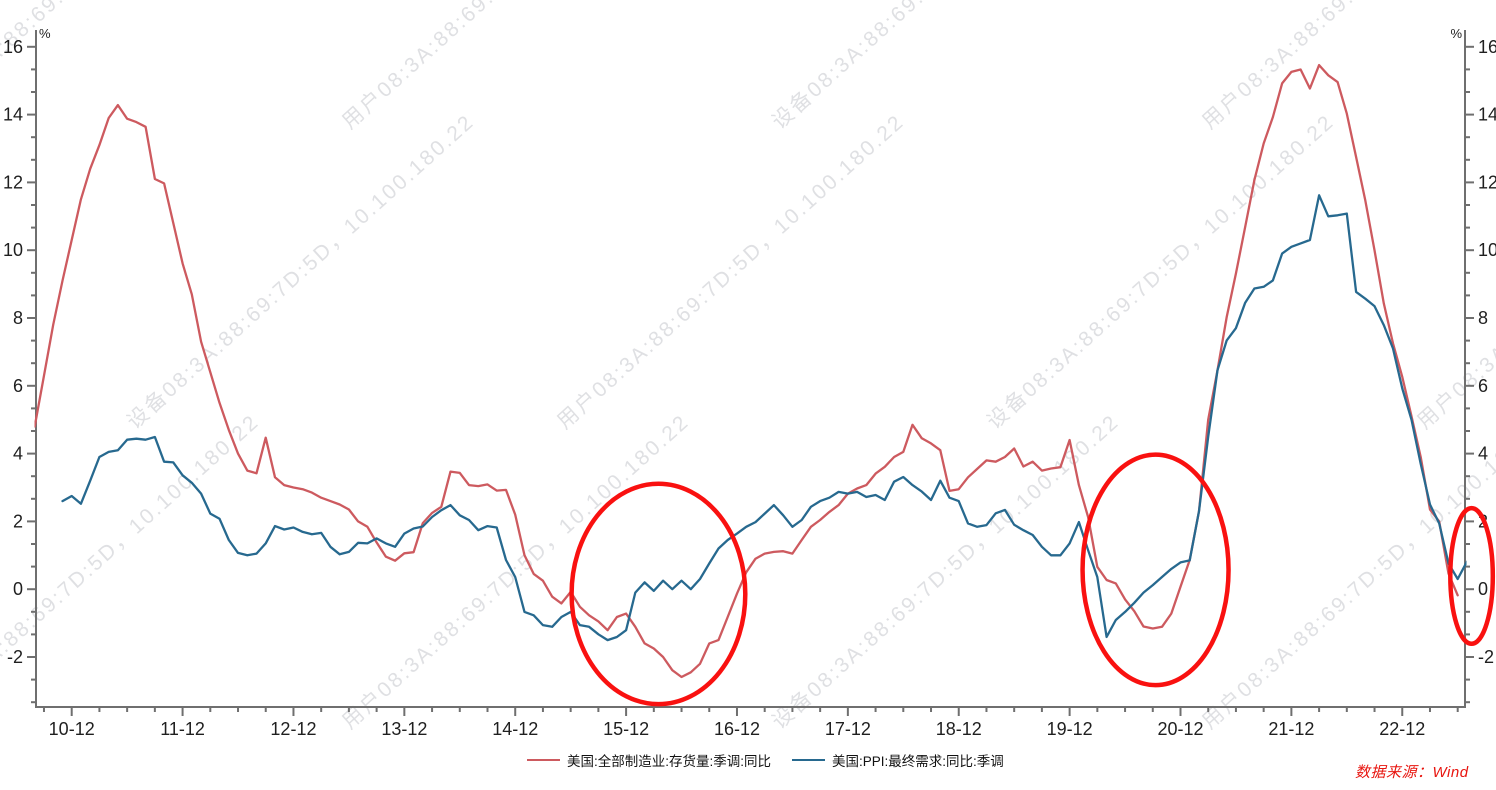 This screenshot has width=1496, height=790. Describe the element at coordinates (1291, 729) in the screenshot. I see `svg-text: 21-12` at that location.